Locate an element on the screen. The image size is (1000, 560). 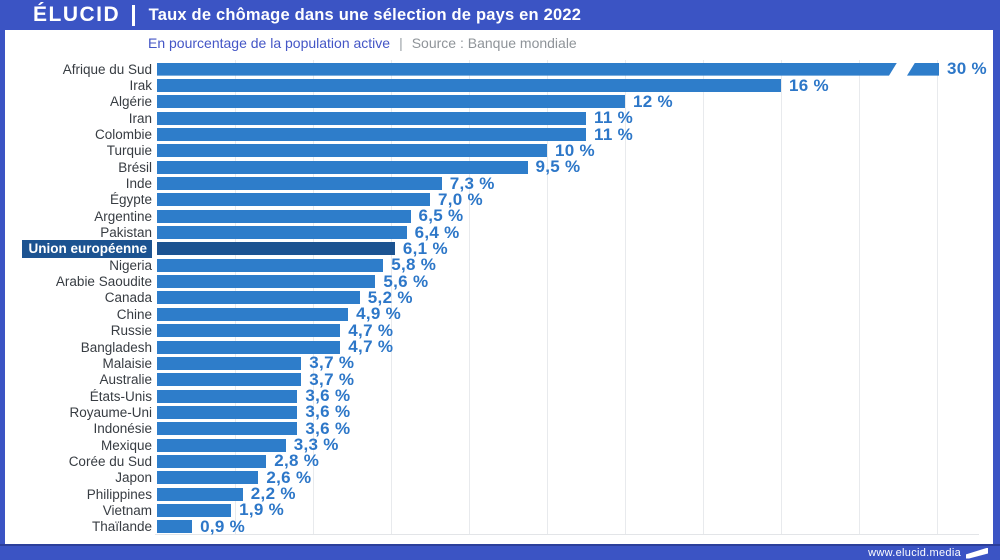
country-label: Royaume-Uni is located at coordinates (110, 412).